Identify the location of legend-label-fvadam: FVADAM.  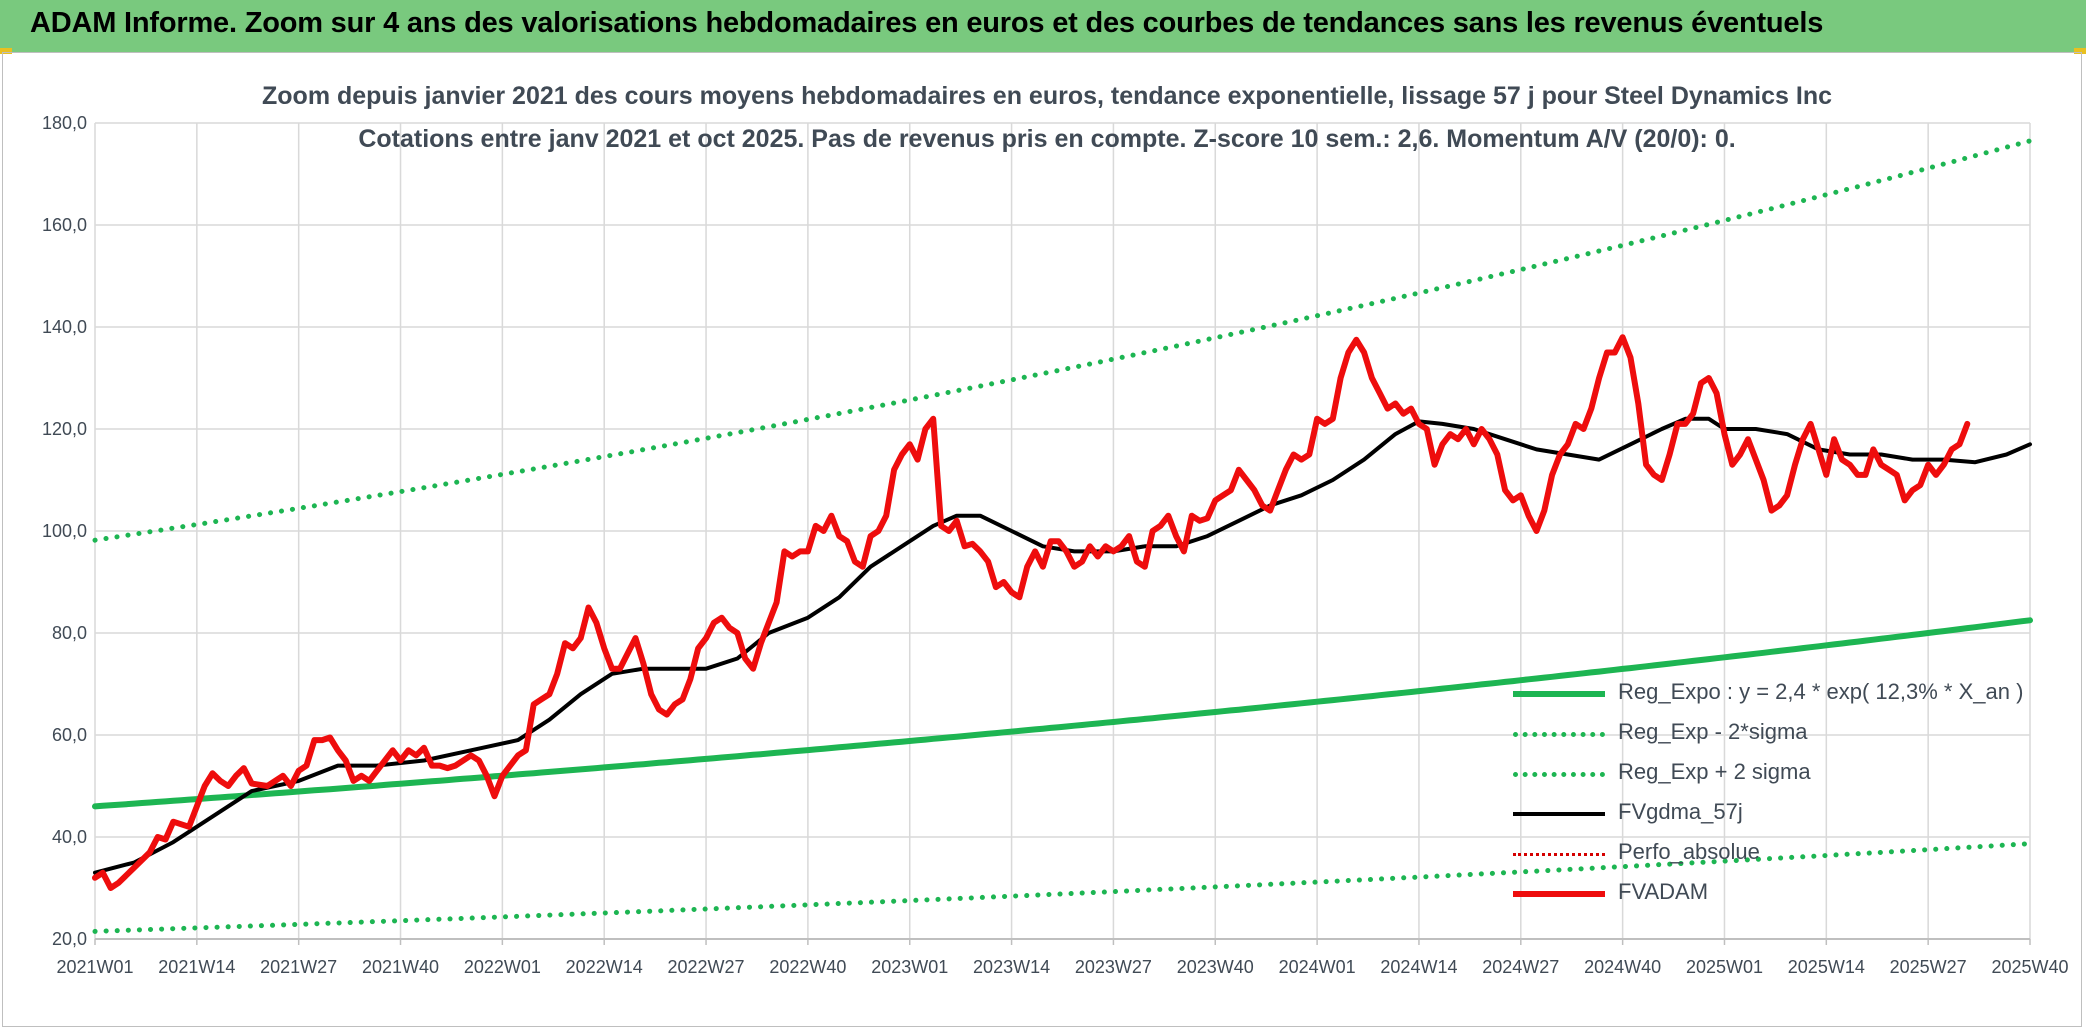
(1663, 891).